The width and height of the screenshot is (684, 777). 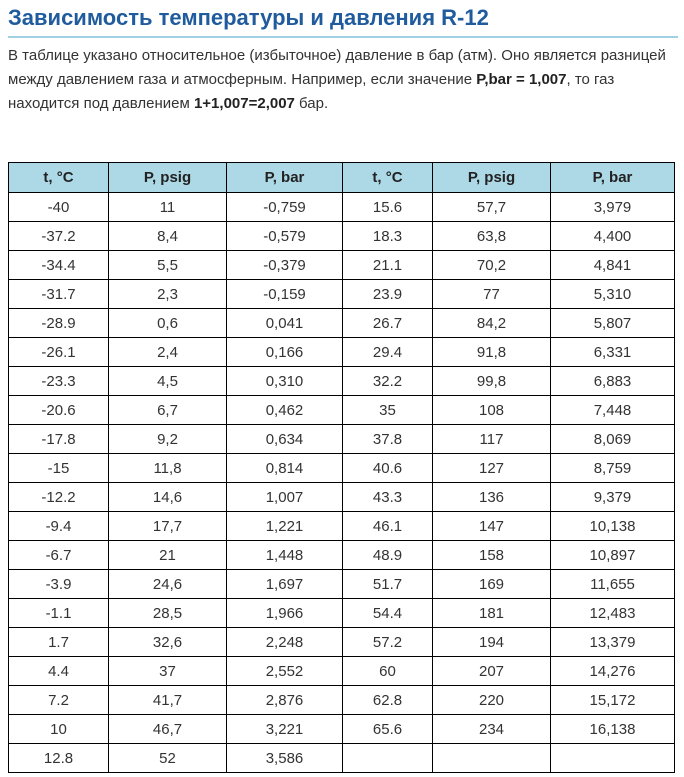 I want to click on cell-pressure-bar-2: 4,841, so click(x=612, y=265).